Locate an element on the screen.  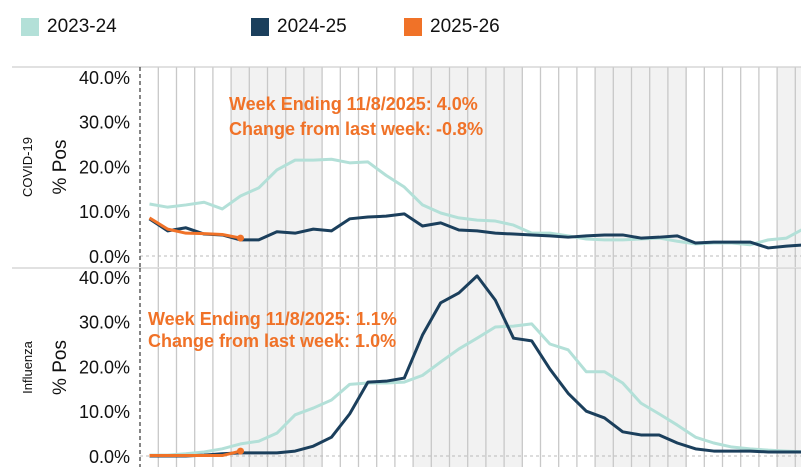
annotation-line: Week Ending 11/8/2025: 1.1% is located at coordinates (272, 319).